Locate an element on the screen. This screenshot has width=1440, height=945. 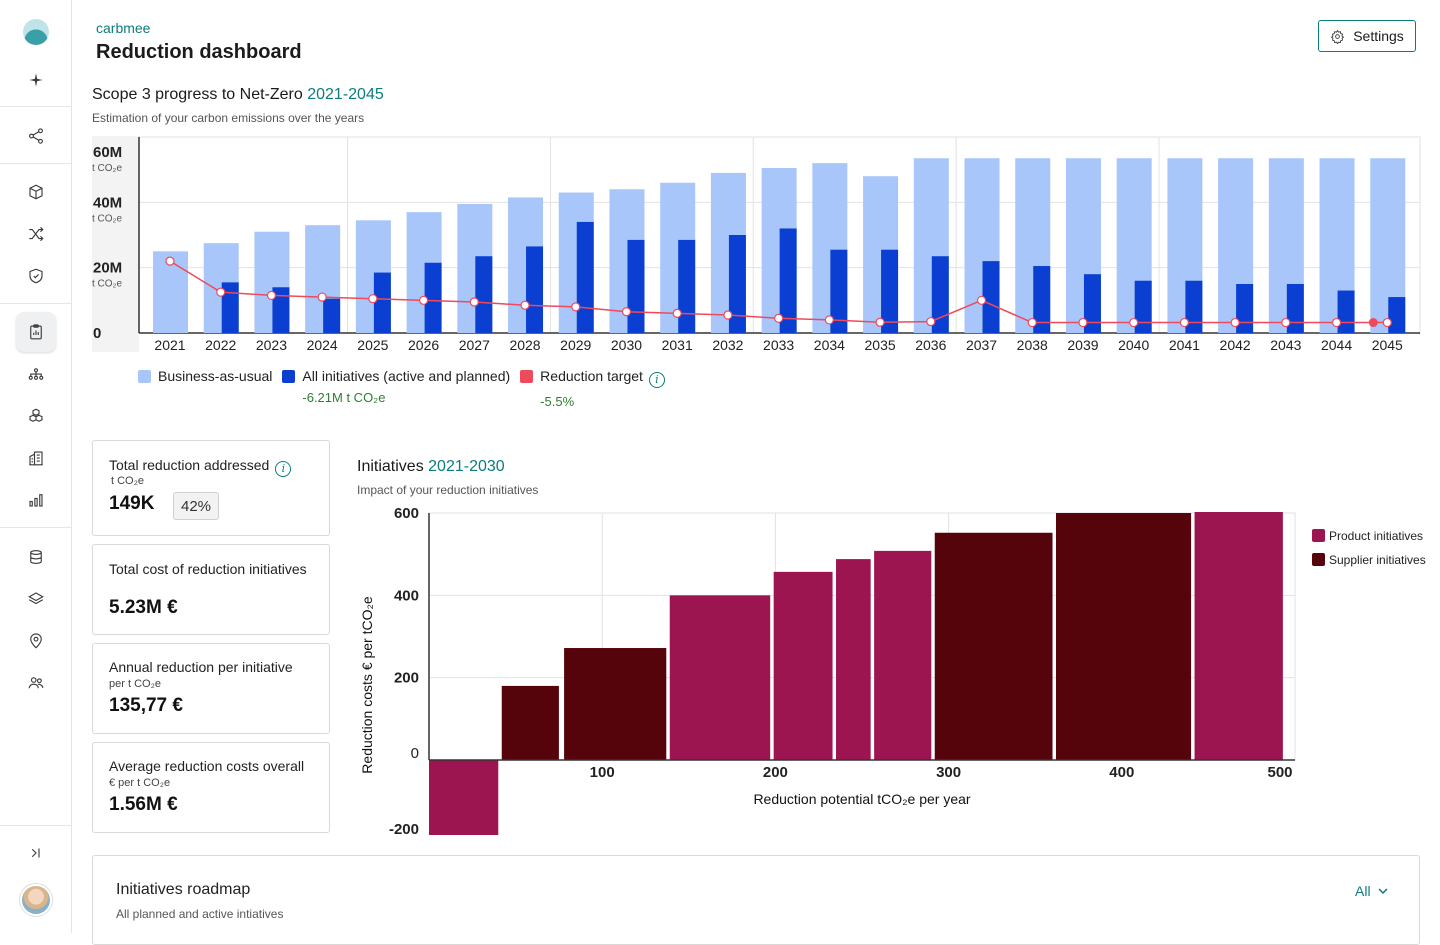
x-tick-label: 300 is located at coordinates (948, 772).